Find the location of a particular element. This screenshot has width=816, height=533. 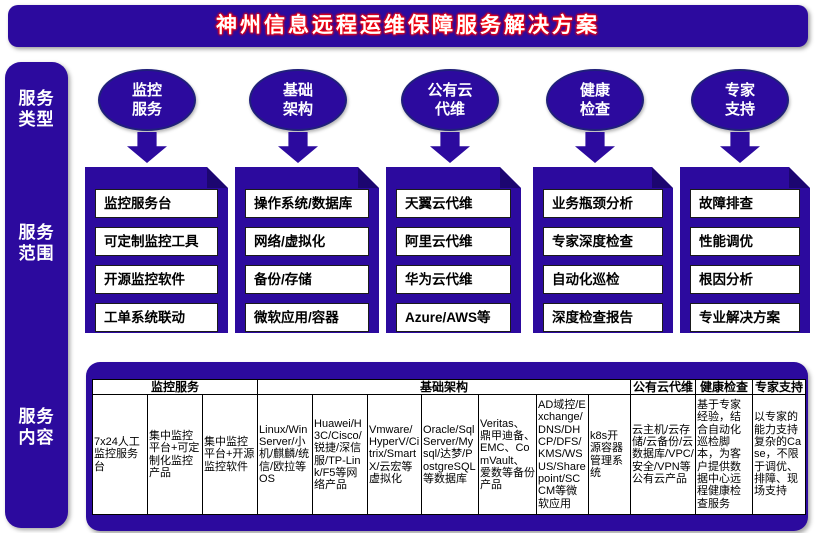

table-header: 公有云代维 is located at coordinates (663, 387).